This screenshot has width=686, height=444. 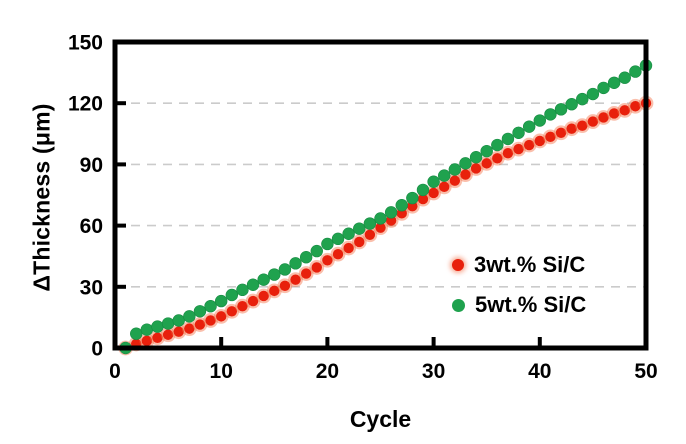 I want to click on legend-item-5wt: 5wt.% Si/C, so click(x=519, y=305).